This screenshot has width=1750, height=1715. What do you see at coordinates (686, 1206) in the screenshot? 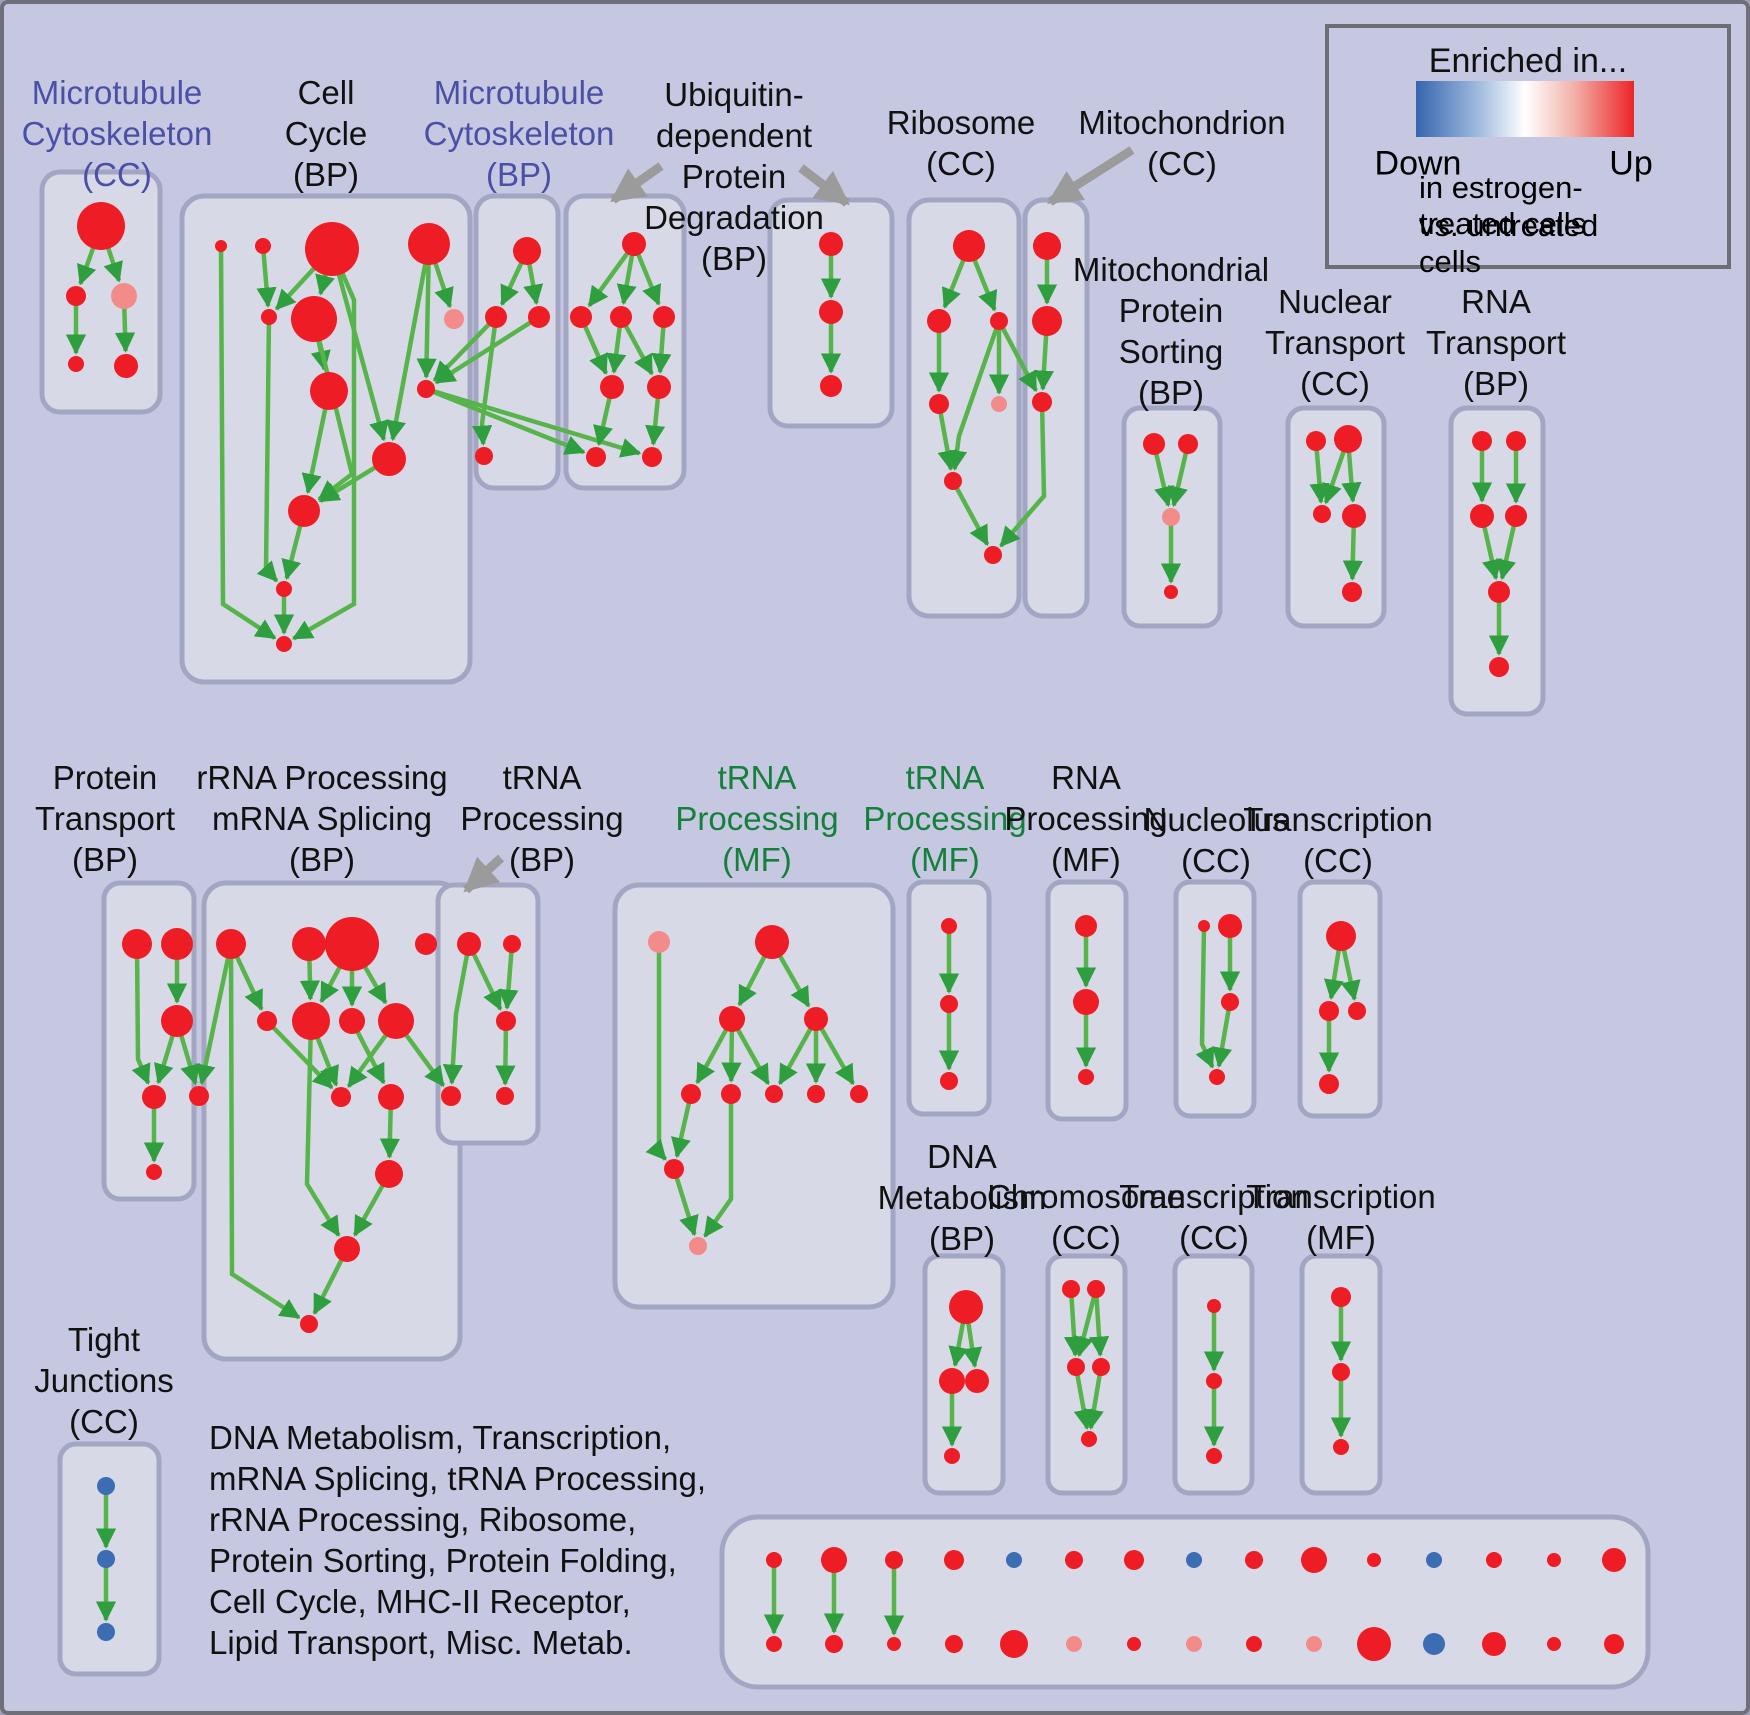
I see `edge-f10-f11` at bounding box center [686, 1206].